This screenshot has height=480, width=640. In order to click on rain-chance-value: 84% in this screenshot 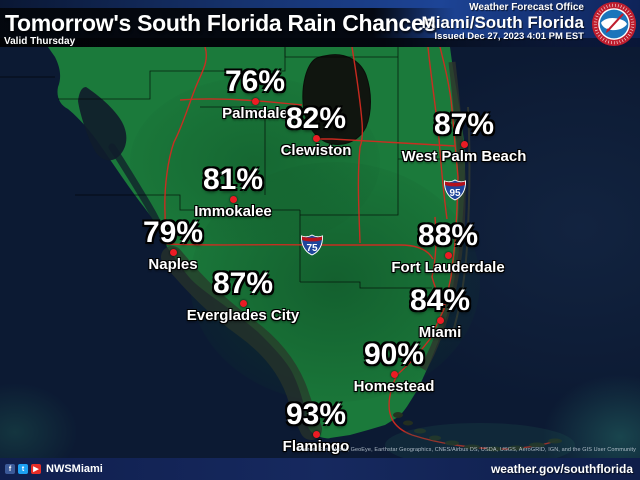, I will do `click(440, 300)`.